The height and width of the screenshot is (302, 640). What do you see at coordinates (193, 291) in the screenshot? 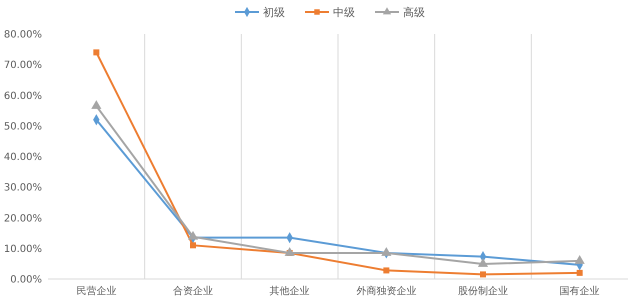
I see `x-tick-label: 合资企业` at bounding box center [193, 291].